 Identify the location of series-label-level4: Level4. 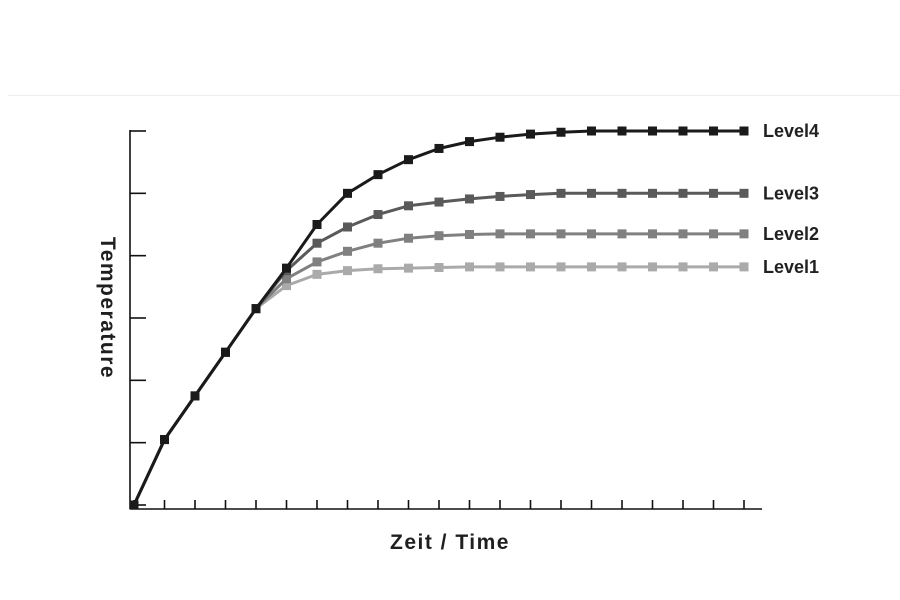
(791, 131).